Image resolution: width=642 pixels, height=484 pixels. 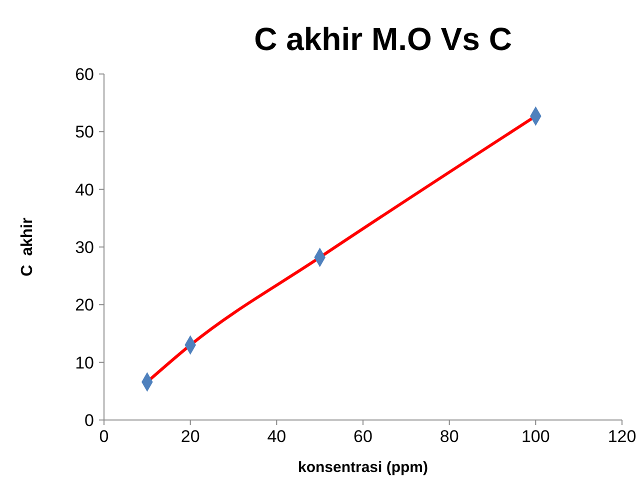 I want to click on y-tick-label: 30, so click(x=84, y=247).